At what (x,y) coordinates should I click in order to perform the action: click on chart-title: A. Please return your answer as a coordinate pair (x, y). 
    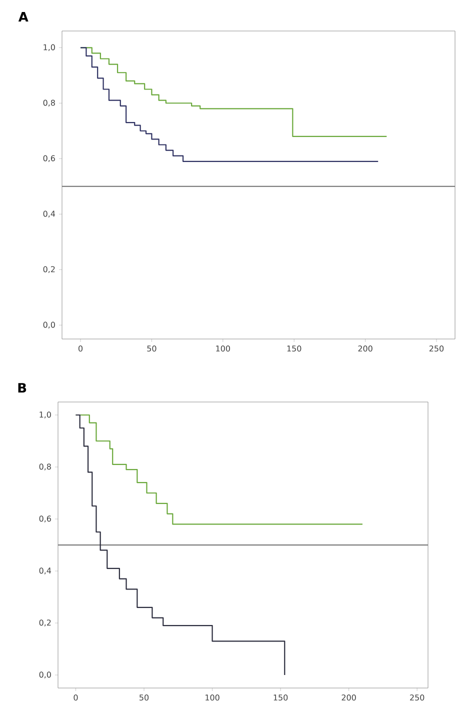
    Looking at the image, I should click on (23, 17).